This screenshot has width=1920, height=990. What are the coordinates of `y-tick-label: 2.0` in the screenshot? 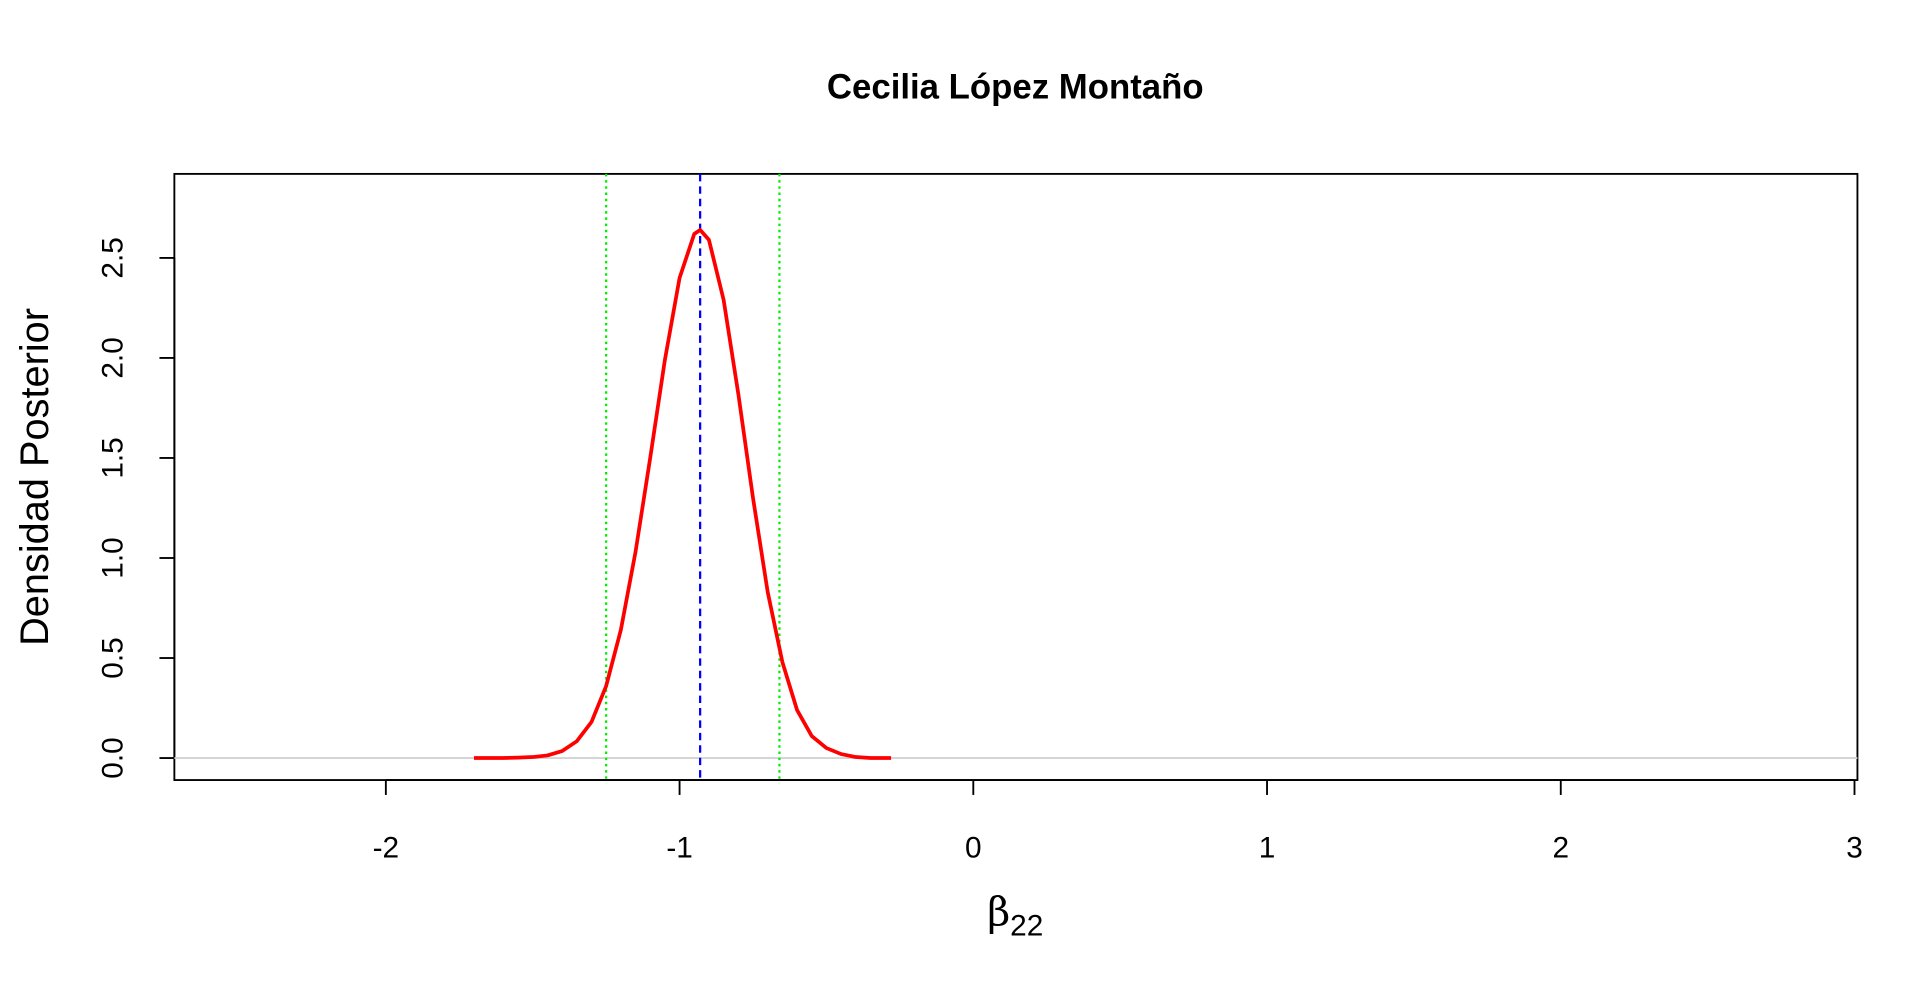 It's located at (113, 357).